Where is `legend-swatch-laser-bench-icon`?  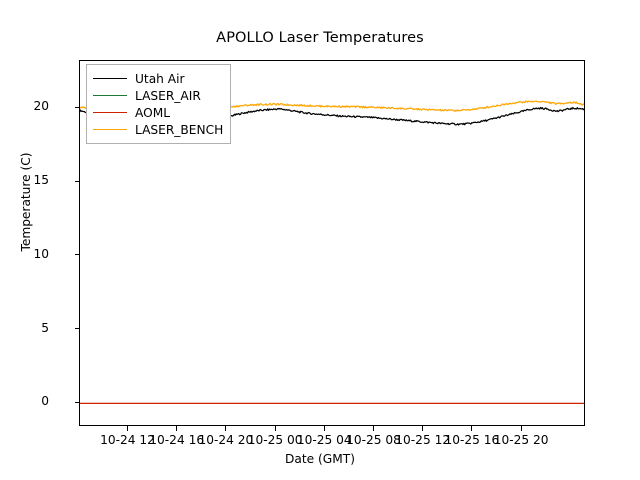
legend-swatch-laser-bench-icon is located at coordinates (110, 129).